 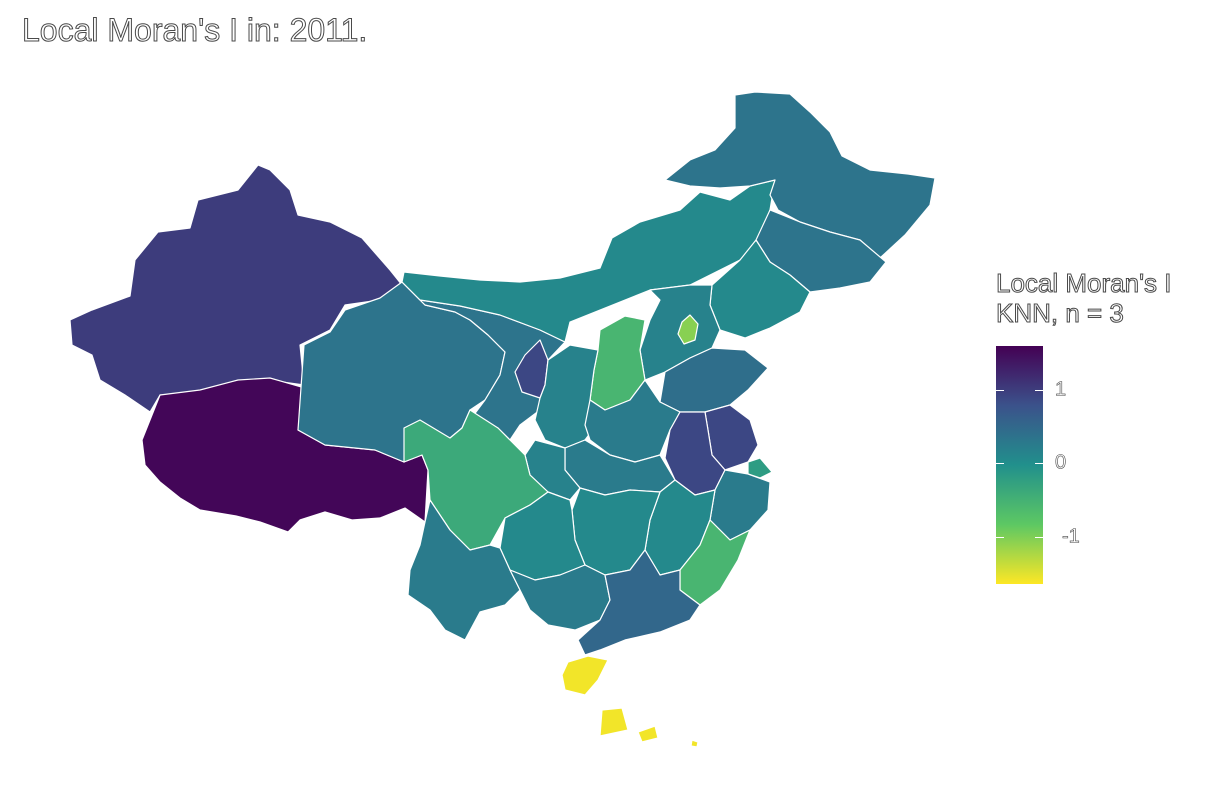 What do you see at coordinates (639, 602) in the screenshot?
I see `region-Guangdong` at bounding box center [639, 602].